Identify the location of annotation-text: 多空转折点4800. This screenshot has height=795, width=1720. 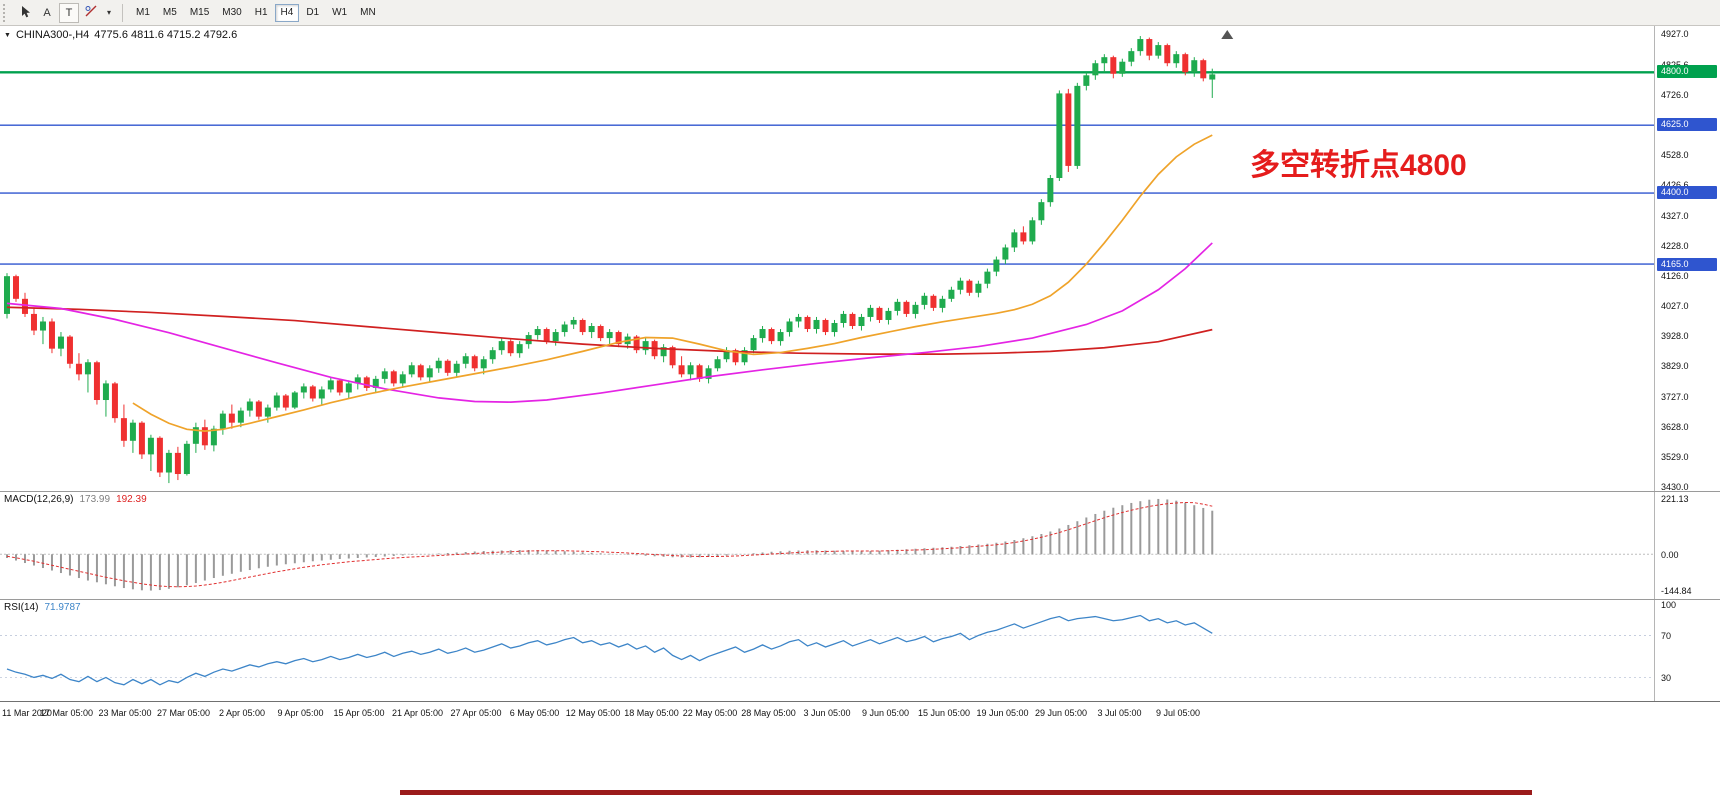
(1358, 165).